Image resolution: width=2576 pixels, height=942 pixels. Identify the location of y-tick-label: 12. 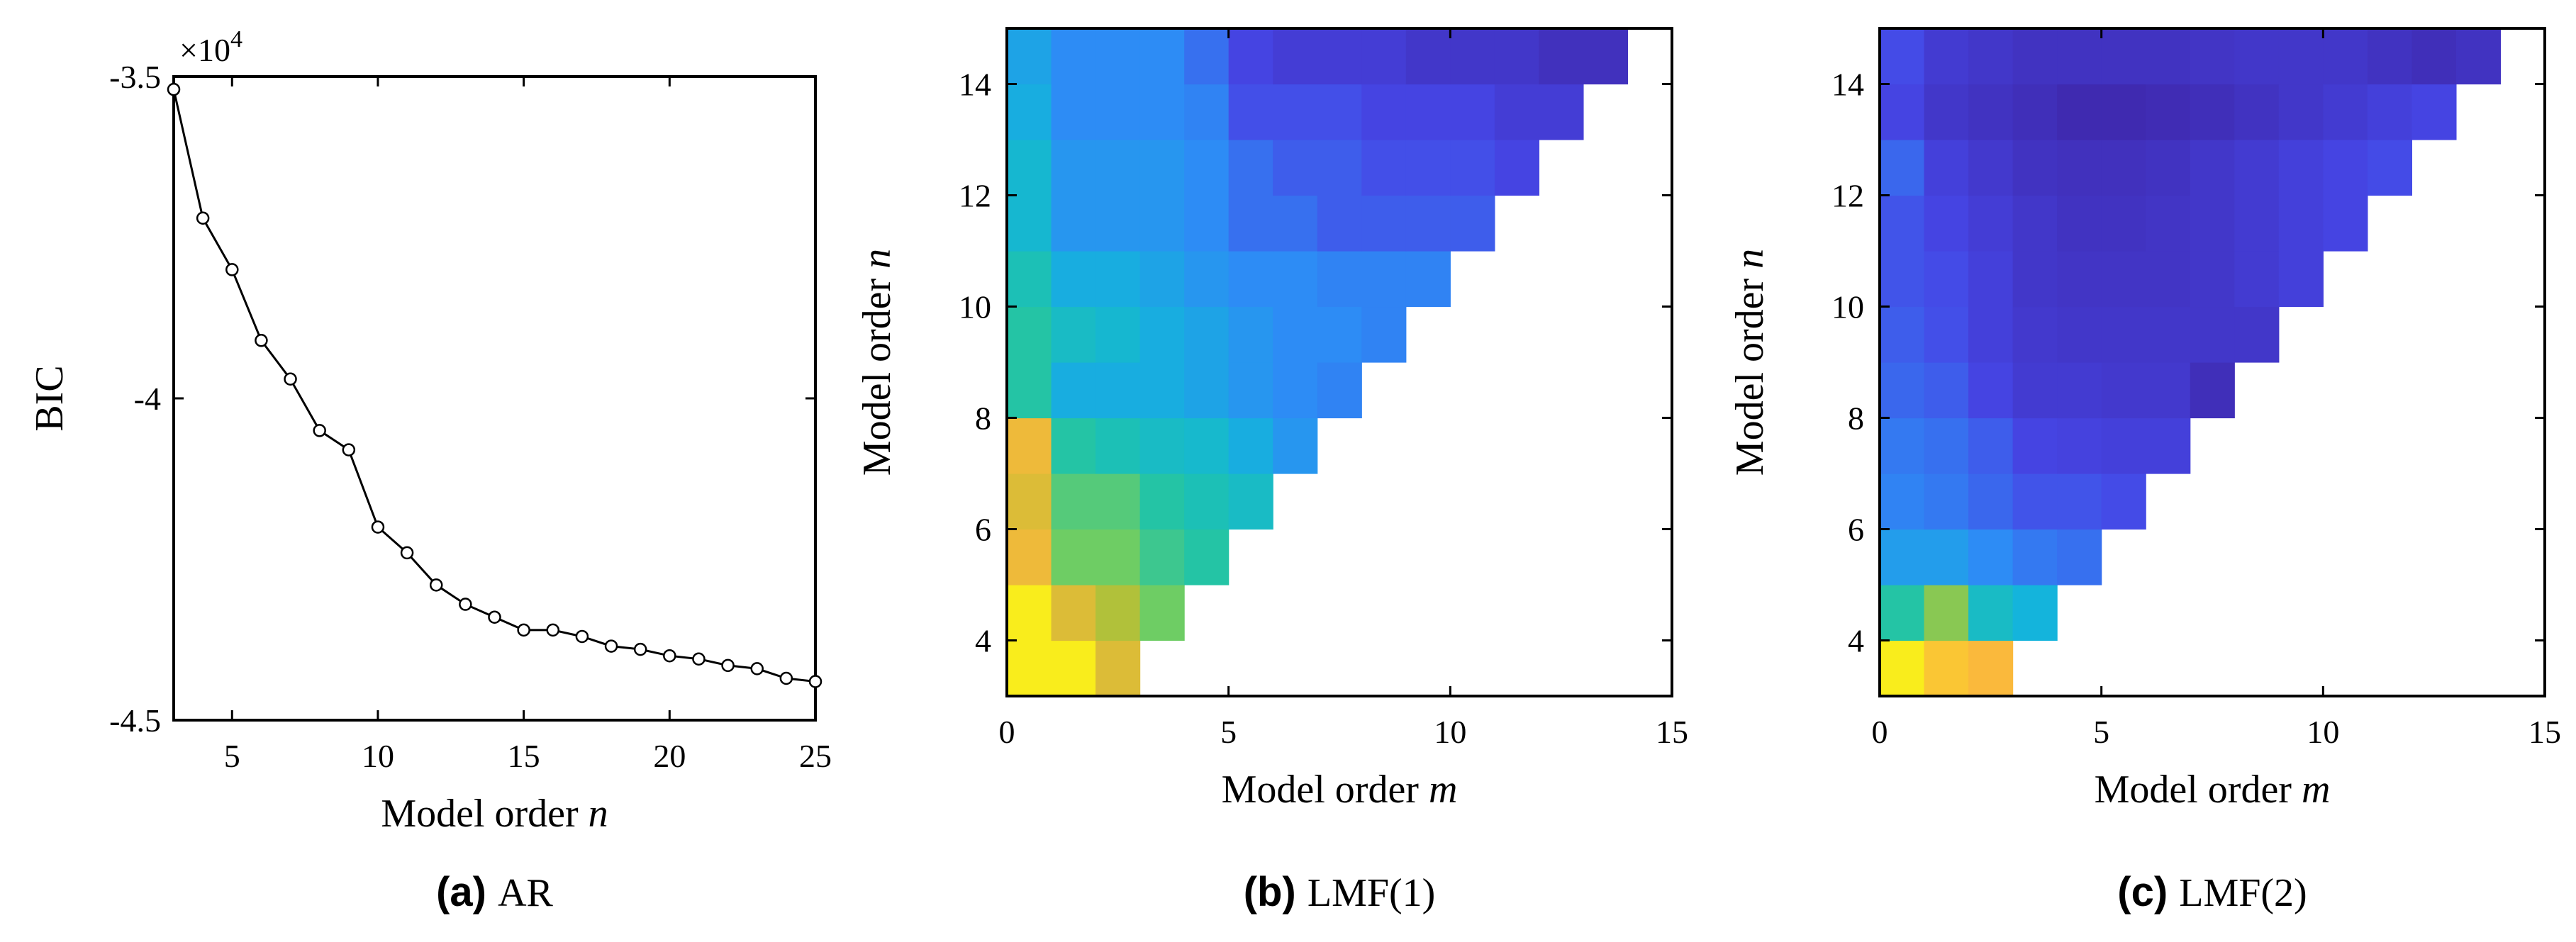
(1847, 196).